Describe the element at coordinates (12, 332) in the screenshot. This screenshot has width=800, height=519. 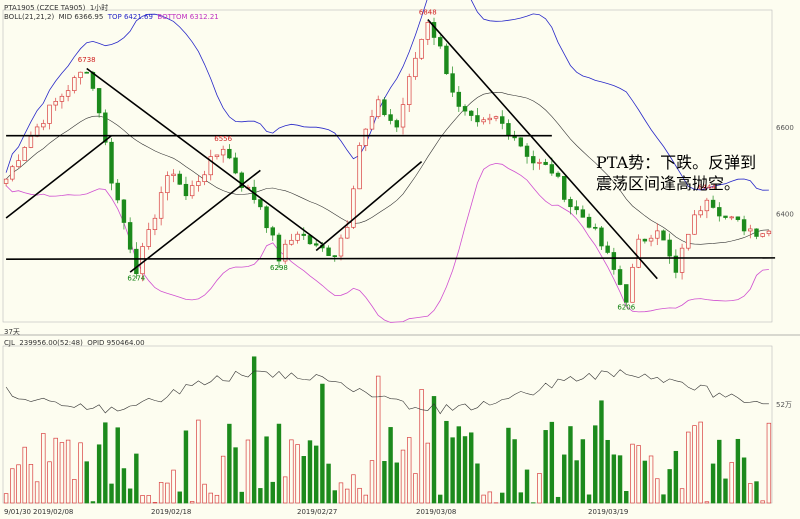
I see `days-label: 37天` at that location.